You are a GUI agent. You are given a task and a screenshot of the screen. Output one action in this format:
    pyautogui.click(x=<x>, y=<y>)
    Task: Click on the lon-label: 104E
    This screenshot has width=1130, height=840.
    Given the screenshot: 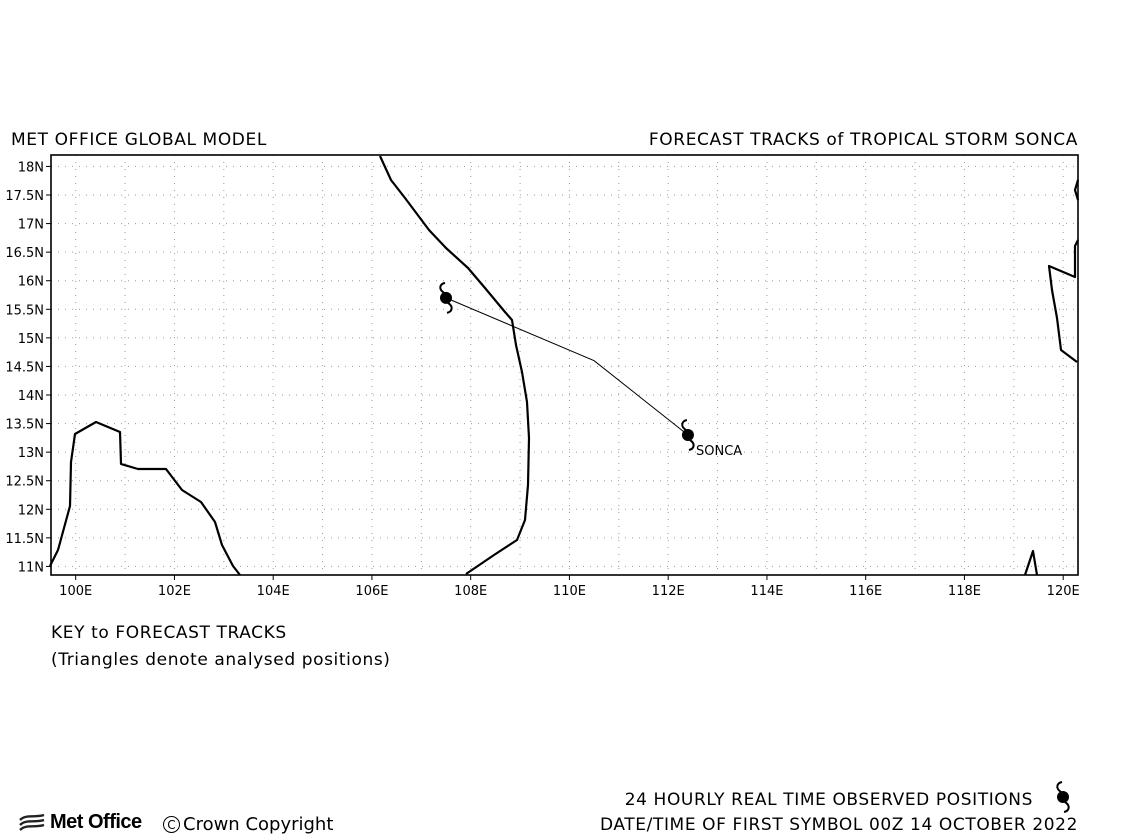 What is the action you would take?
    pyautogui.click(x=273, y=591)
    